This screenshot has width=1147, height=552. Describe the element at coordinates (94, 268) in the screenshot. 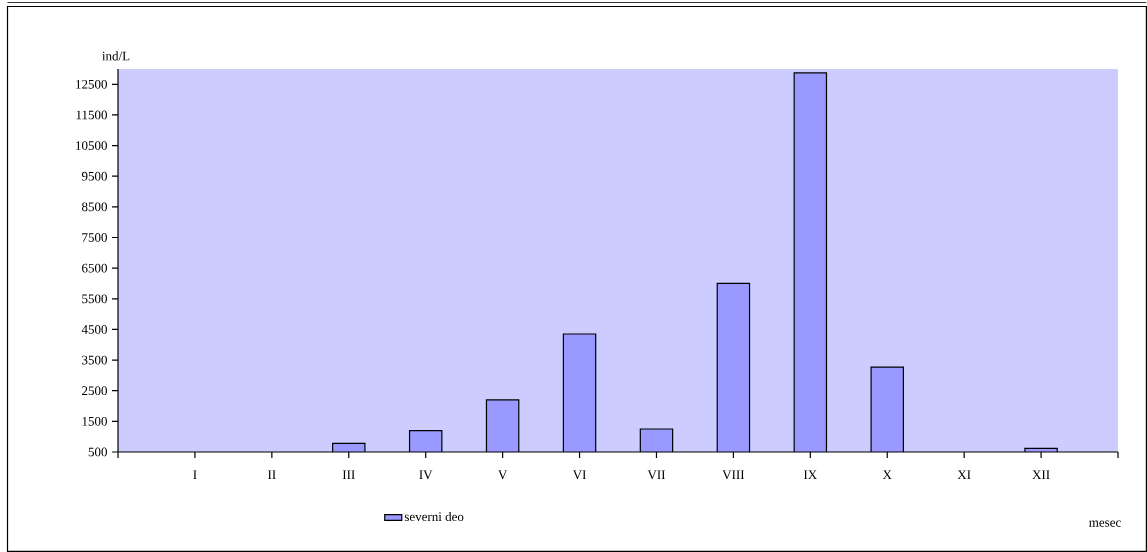

I see `y-tick-label: 6500` at that location.